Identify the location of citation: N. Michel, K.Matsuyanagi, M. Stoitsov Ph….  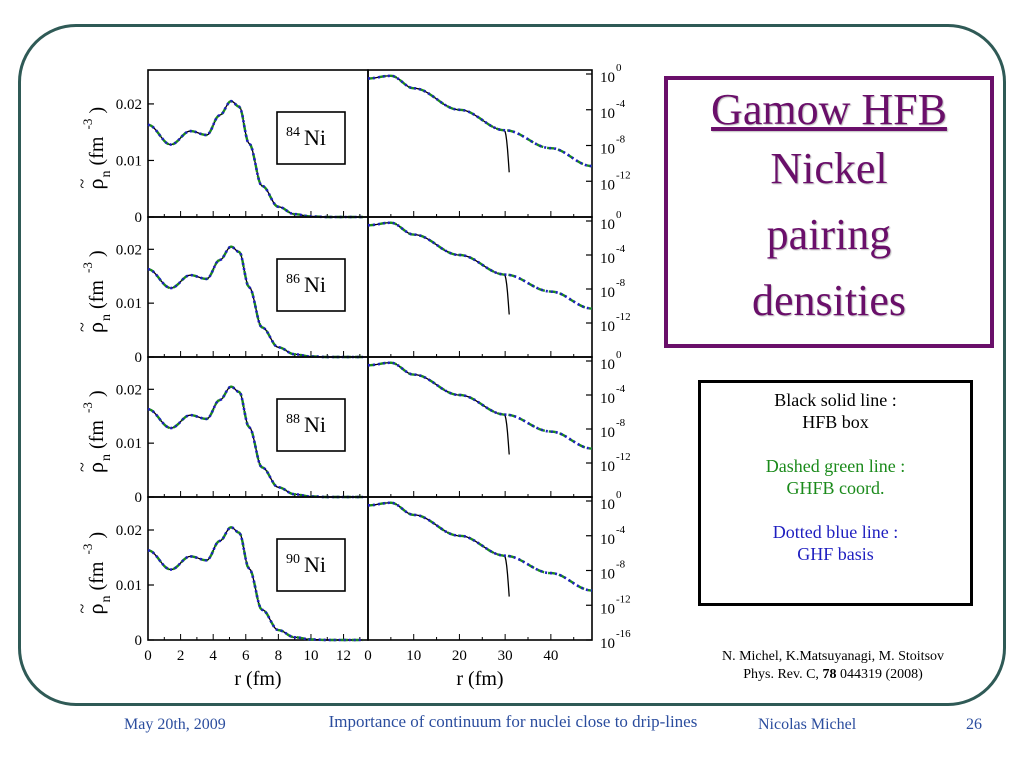
(833, 666).